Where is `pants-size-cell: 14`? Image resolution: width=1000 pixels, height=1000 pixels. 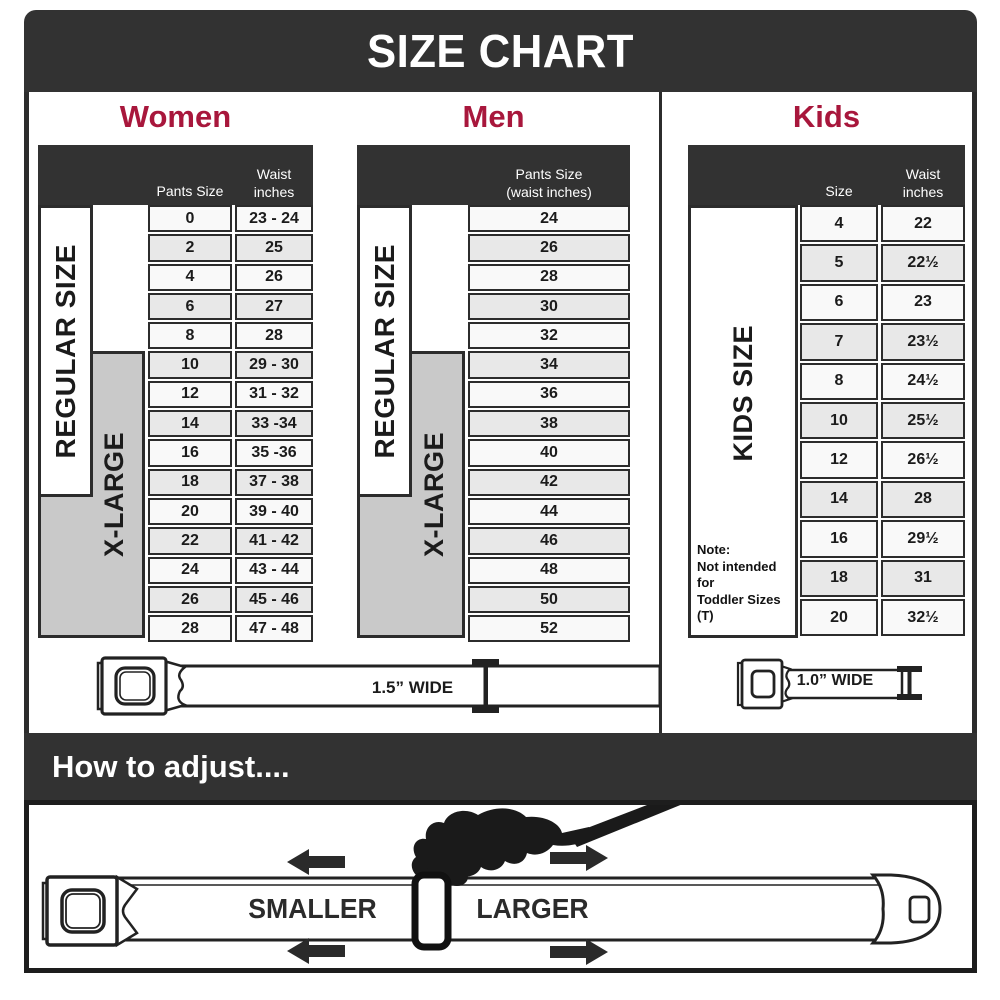 pants-size-cell: 14 is located at coordinates (190, 424).